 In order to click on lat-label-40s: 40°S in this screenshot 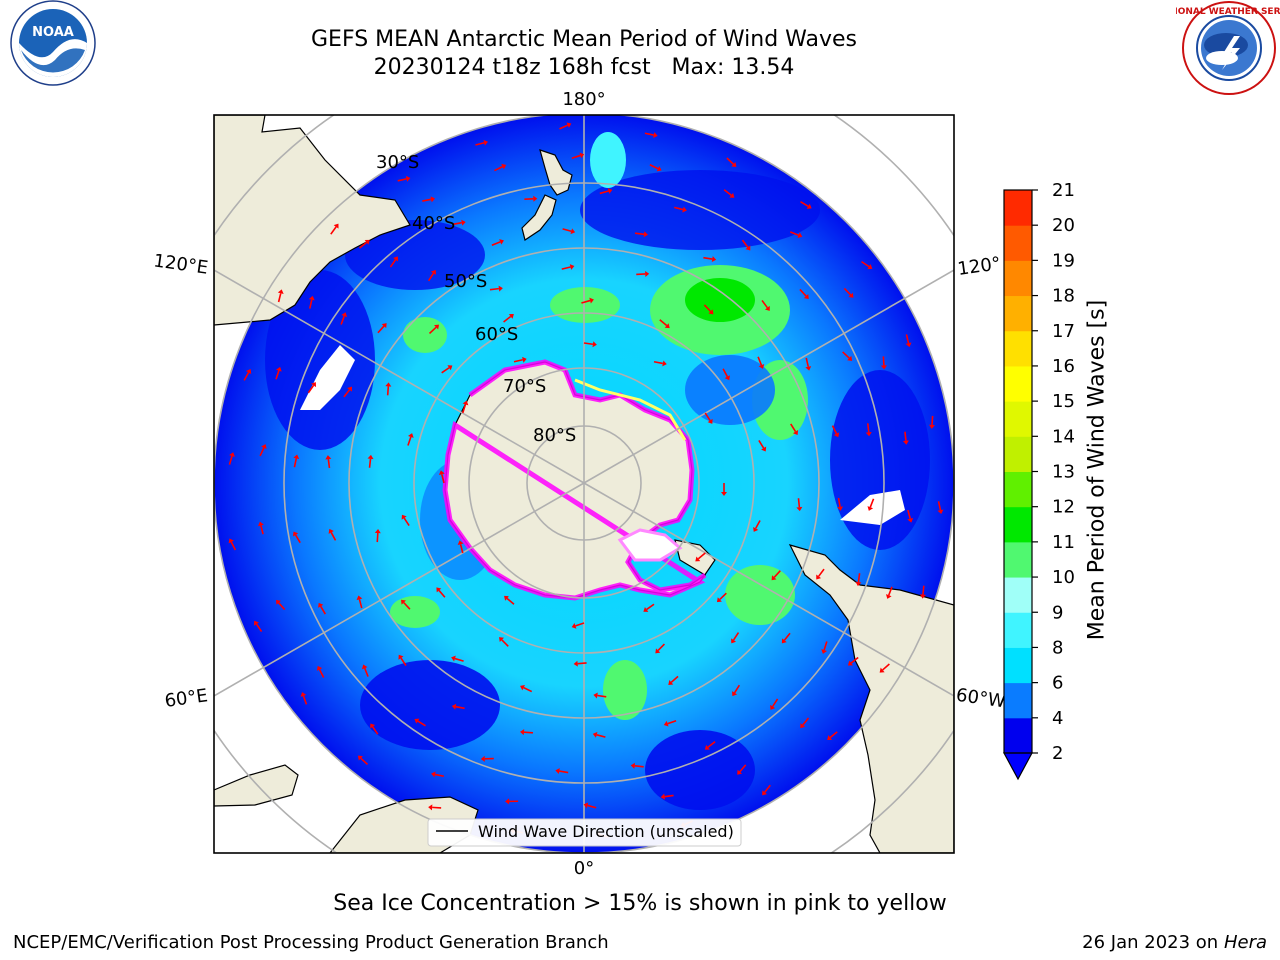, I will do `click(433, 223)`.